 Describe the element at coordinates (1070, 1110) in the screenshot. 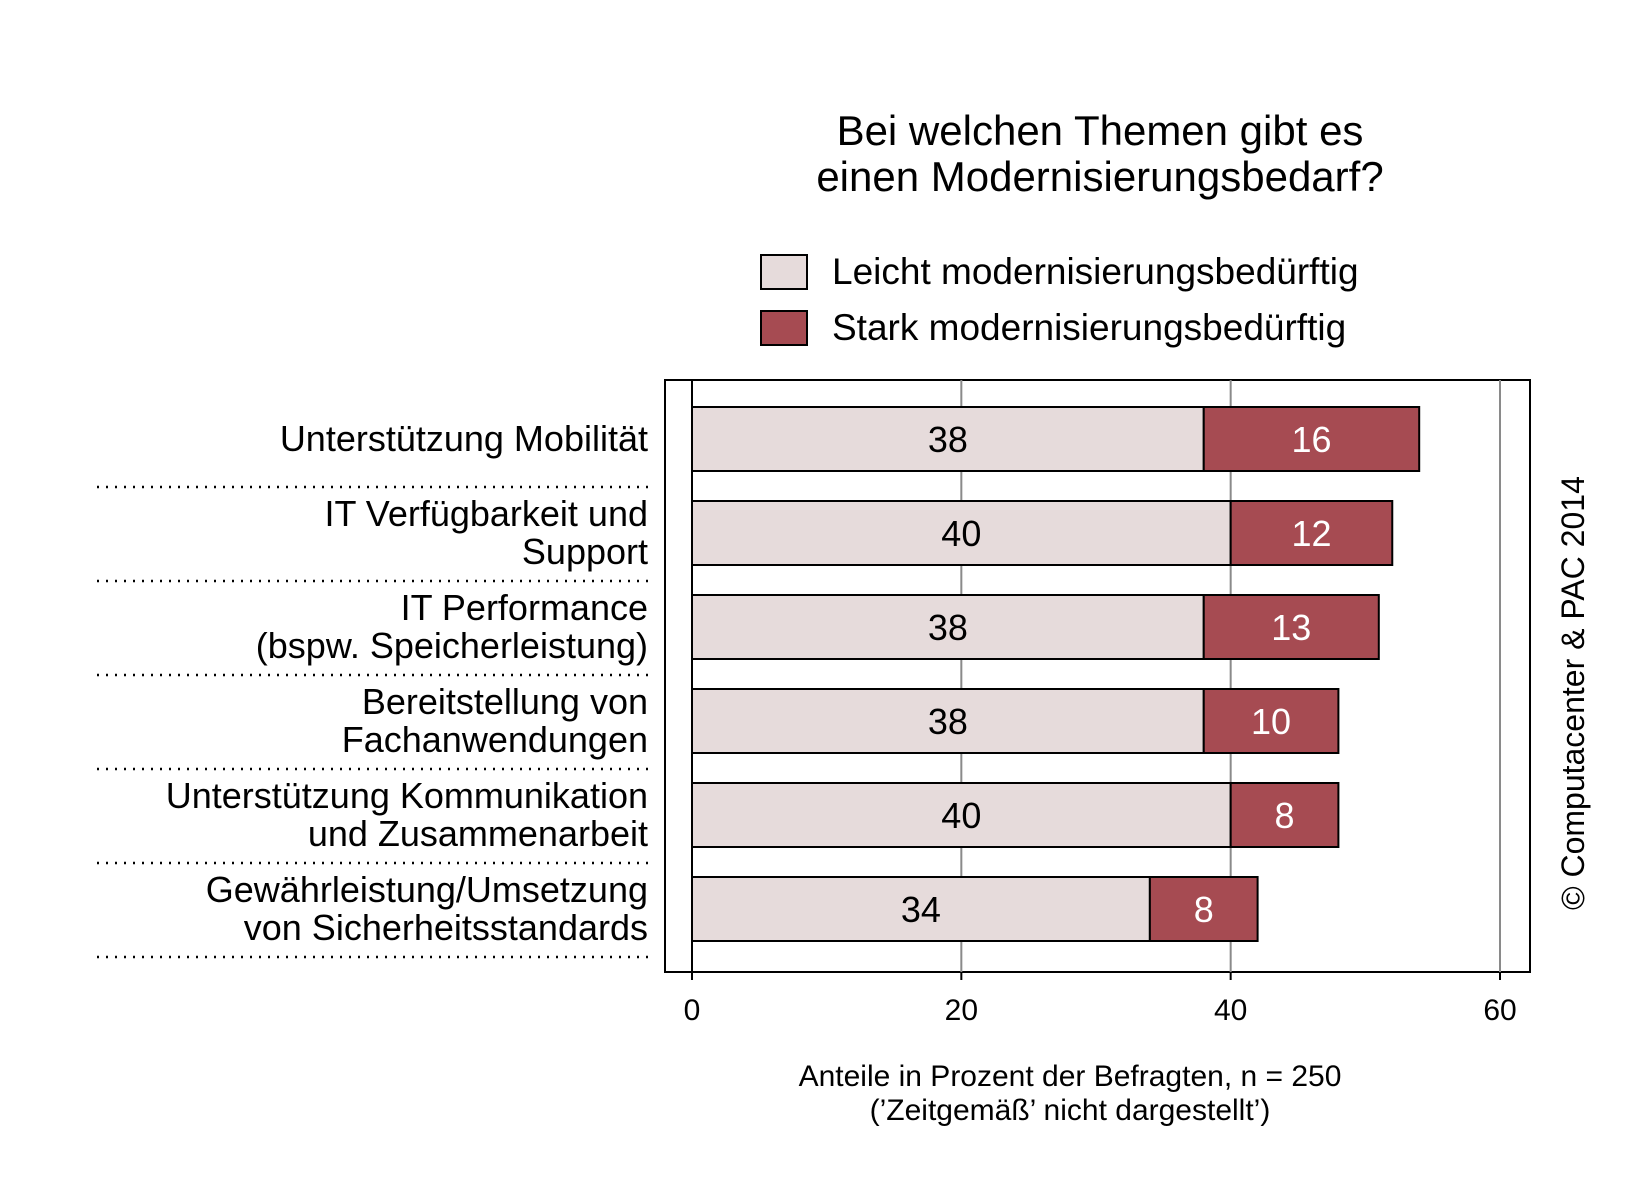

I see `x-axis-title-line-2: (’Zeitgemäß’ nicht dargestellt’)` at that location.